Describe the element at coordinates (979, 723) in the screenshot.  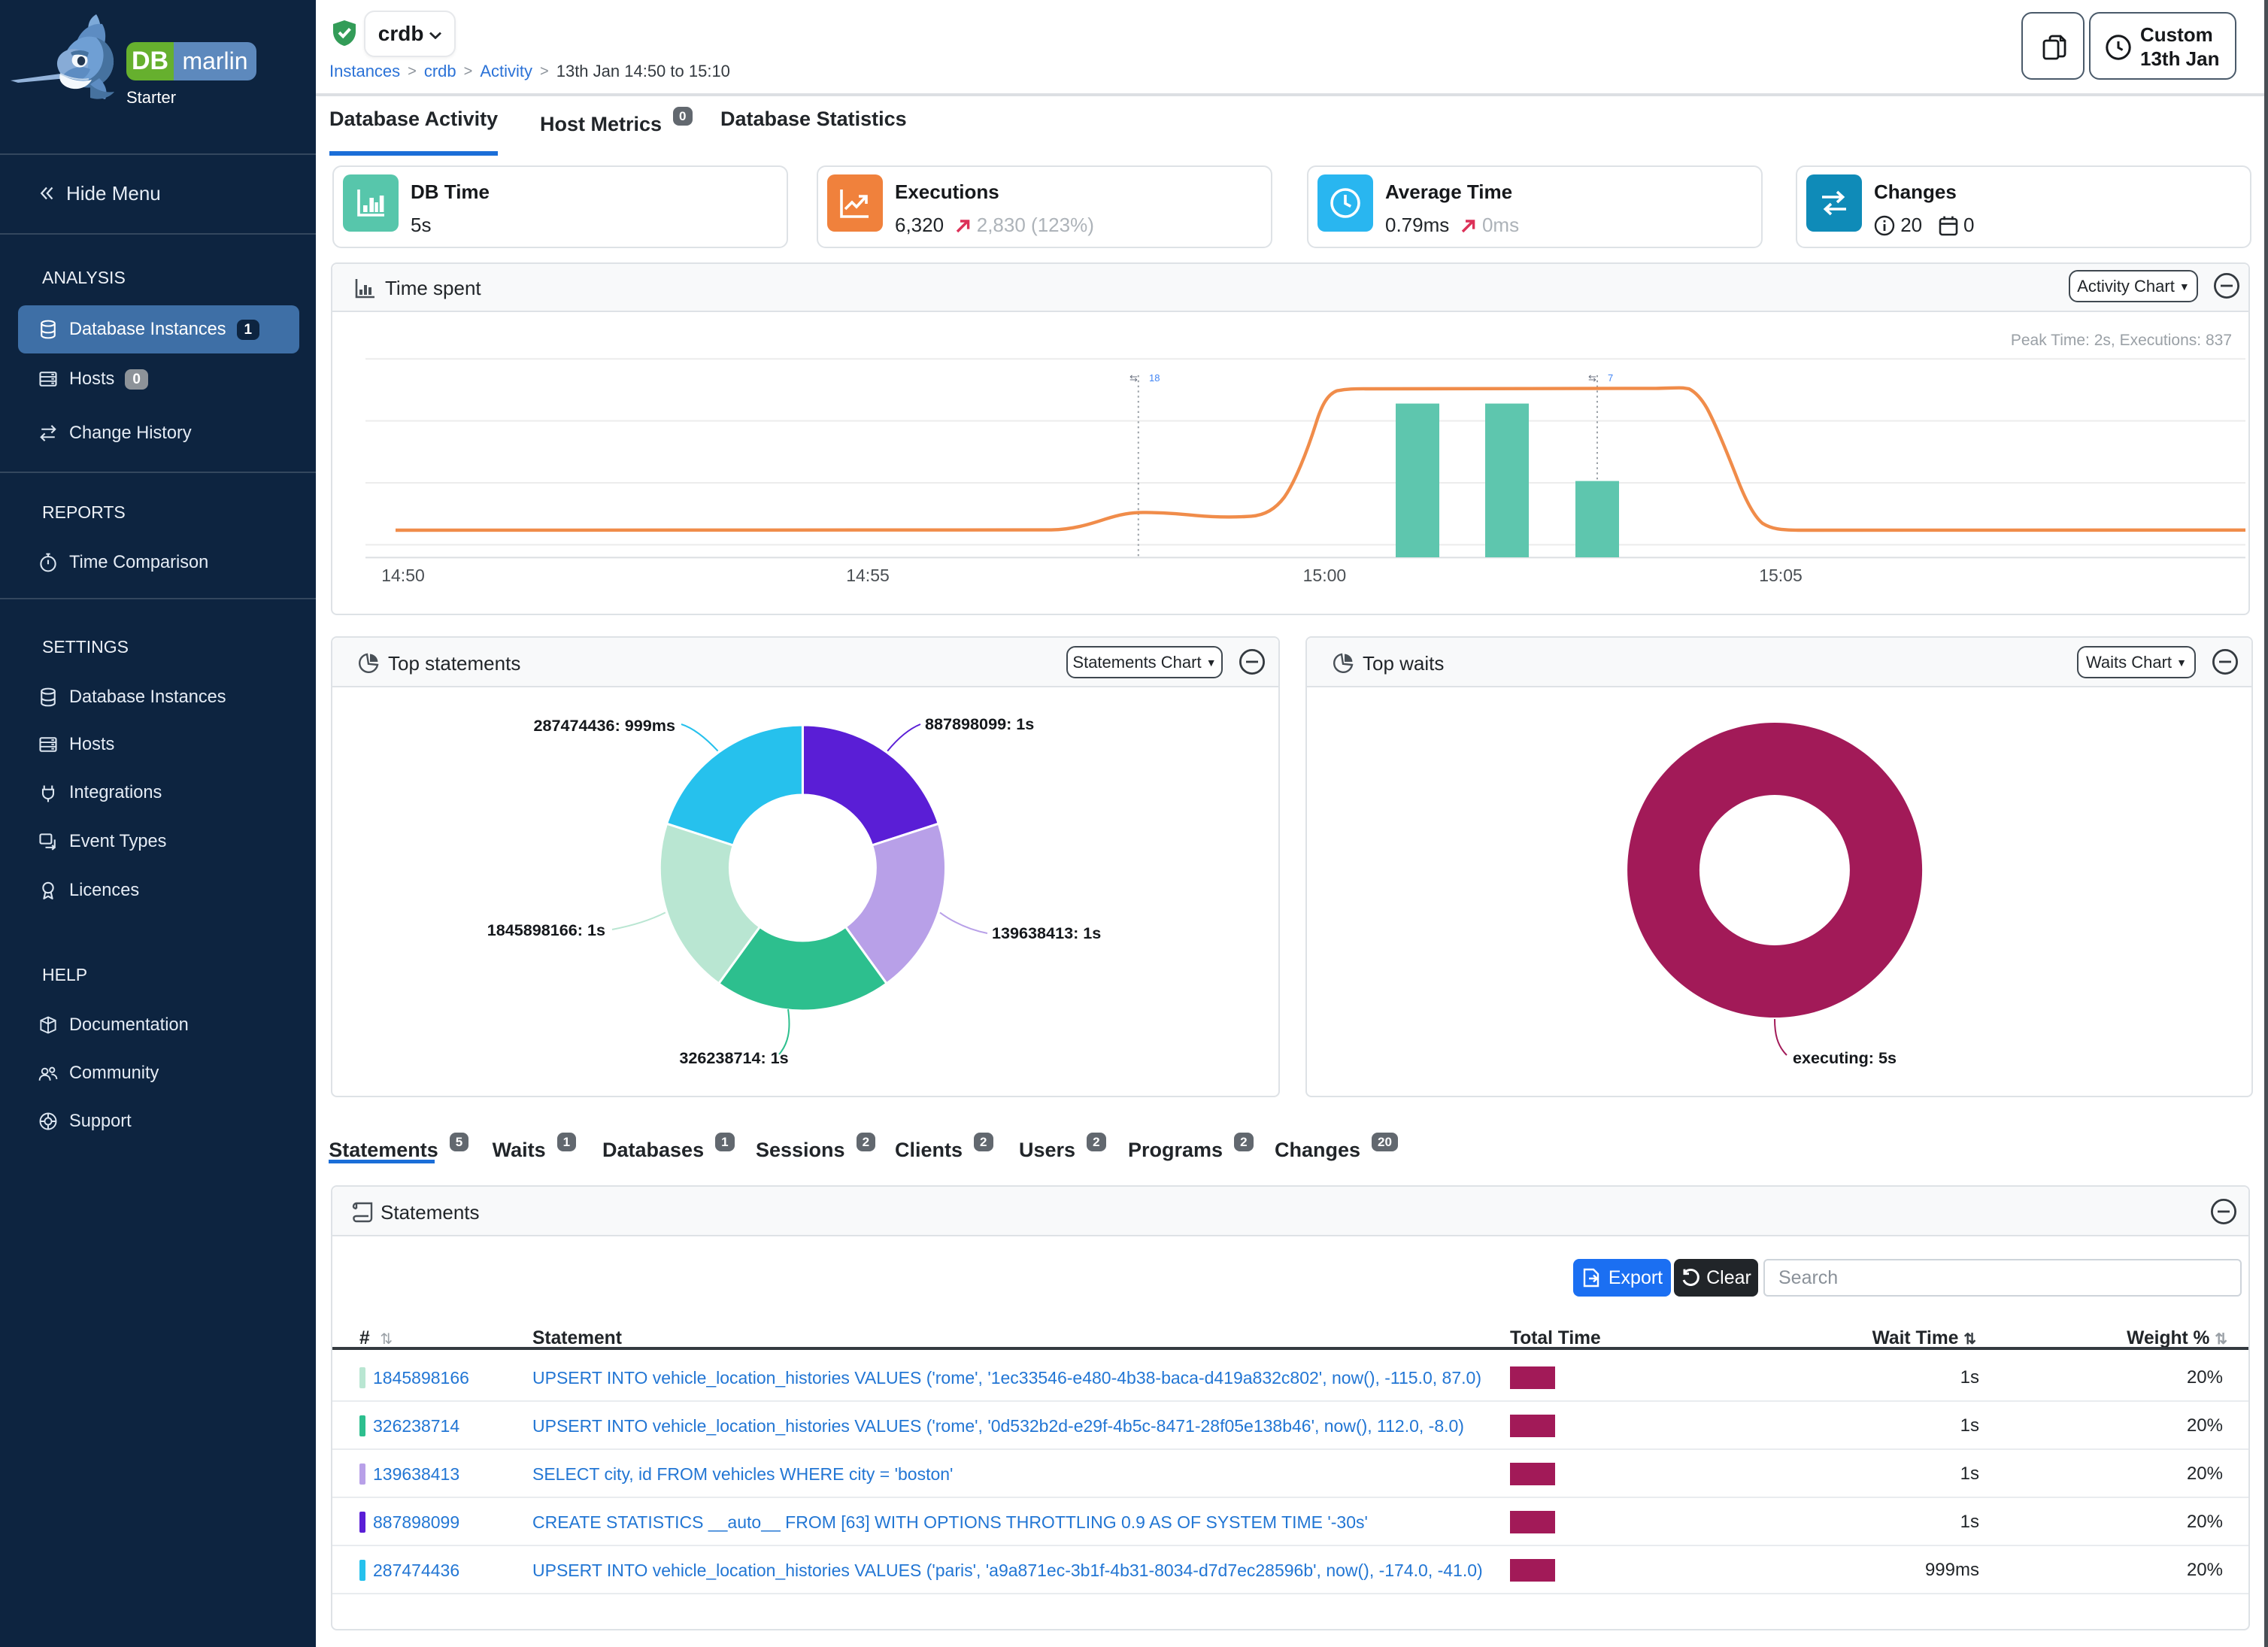
I see `svg-text: 887898099: 1s` at that location.